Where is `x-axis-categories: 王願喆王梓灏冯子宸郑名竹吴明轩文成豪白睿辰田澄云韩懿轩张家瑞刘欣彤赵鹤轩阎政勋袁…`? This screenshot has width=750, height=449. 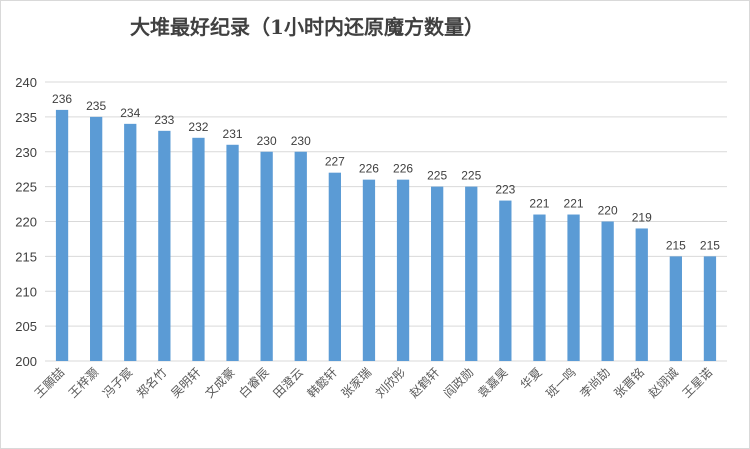
x-axis-categories: 王願喆王梓灏冯子宸郑名竹吴明轩文成豪白睿辰田澄云韩懿轩张家瑞刘欣彤赵鹤轩阎政勋袁… is located at coordinates (373, 383).